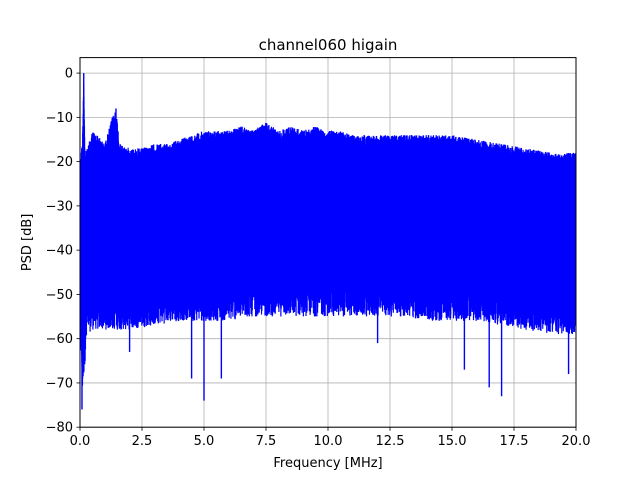 This screenshot has width=640, height=480. I want to click on x-tick-label: 12.5, so click(390, 441).